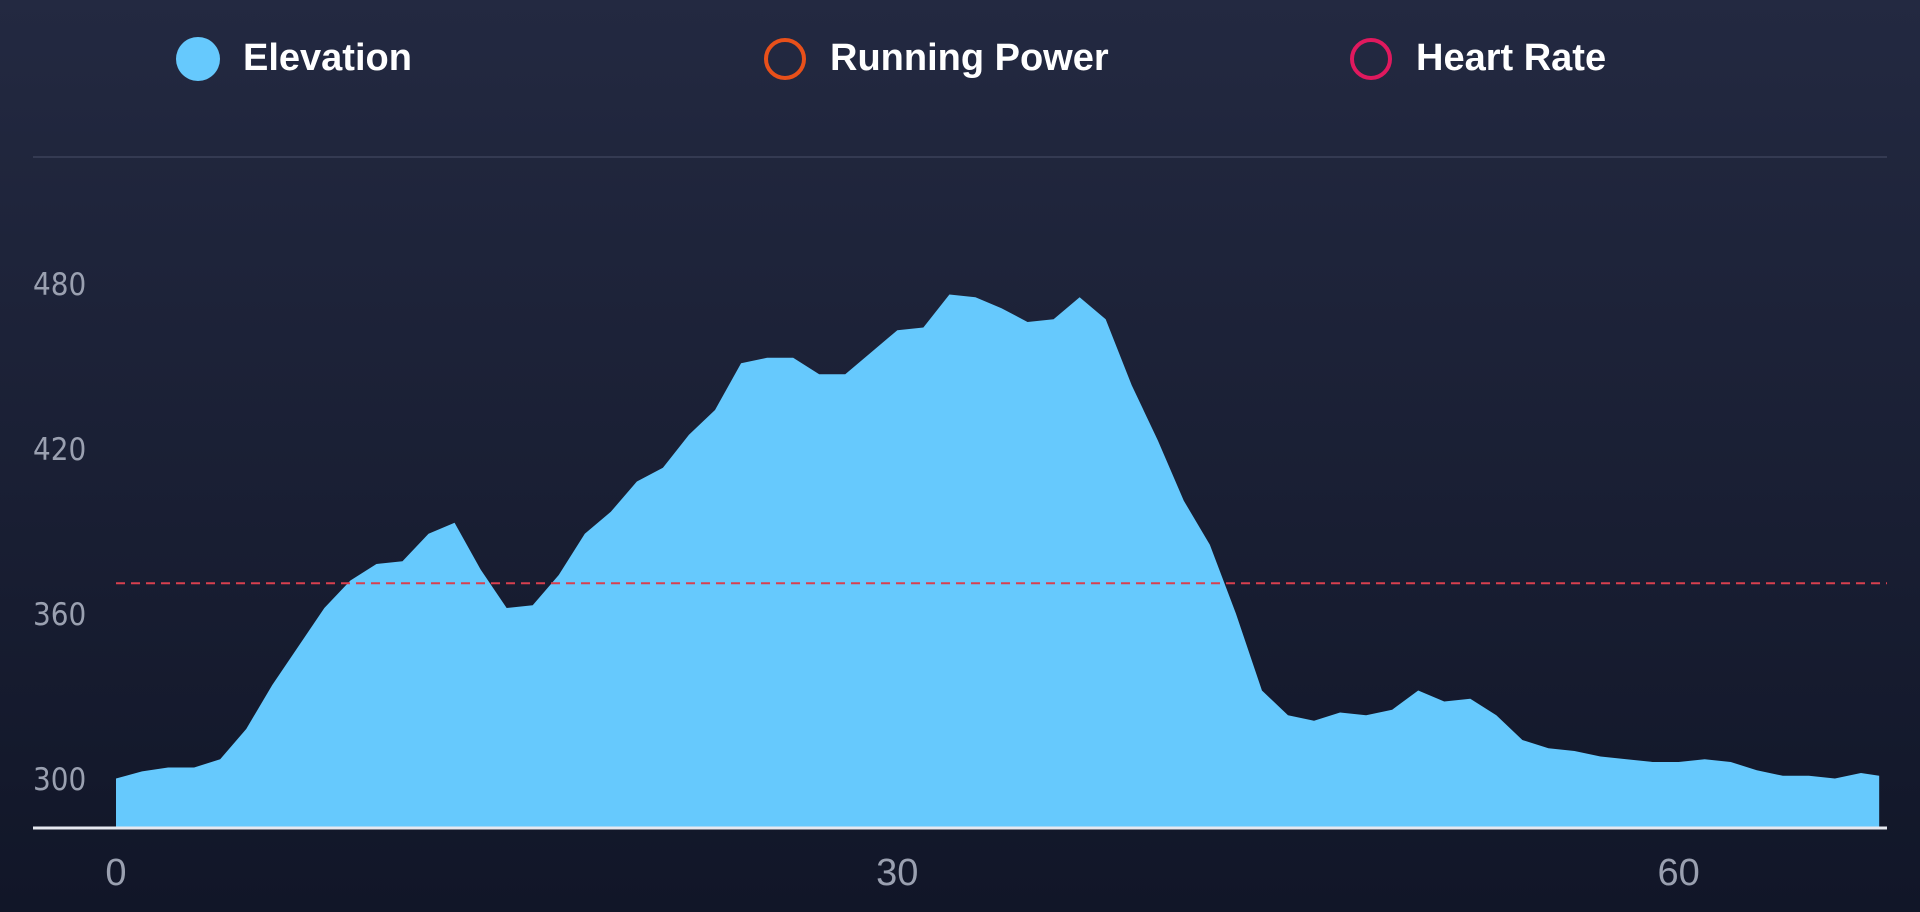 Image resolution: width=1920 pixels, height=912 pixels. I want to click on y-tick-label: 480, so click(59, 285).